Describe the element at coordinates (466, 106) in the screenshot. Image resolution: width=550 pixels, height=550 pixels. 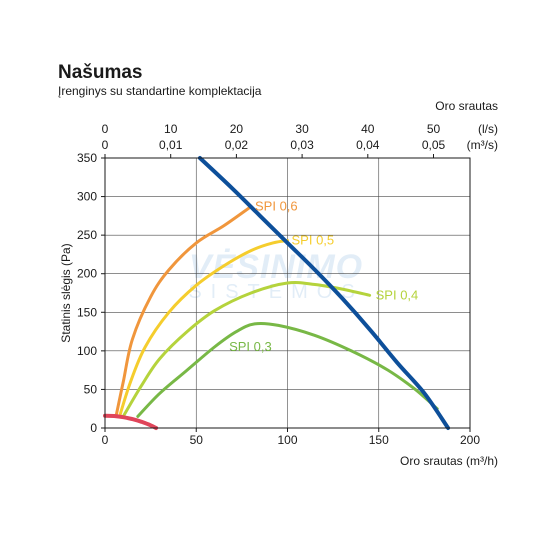
I see `top-axis-title: Oro srautas` at that location.